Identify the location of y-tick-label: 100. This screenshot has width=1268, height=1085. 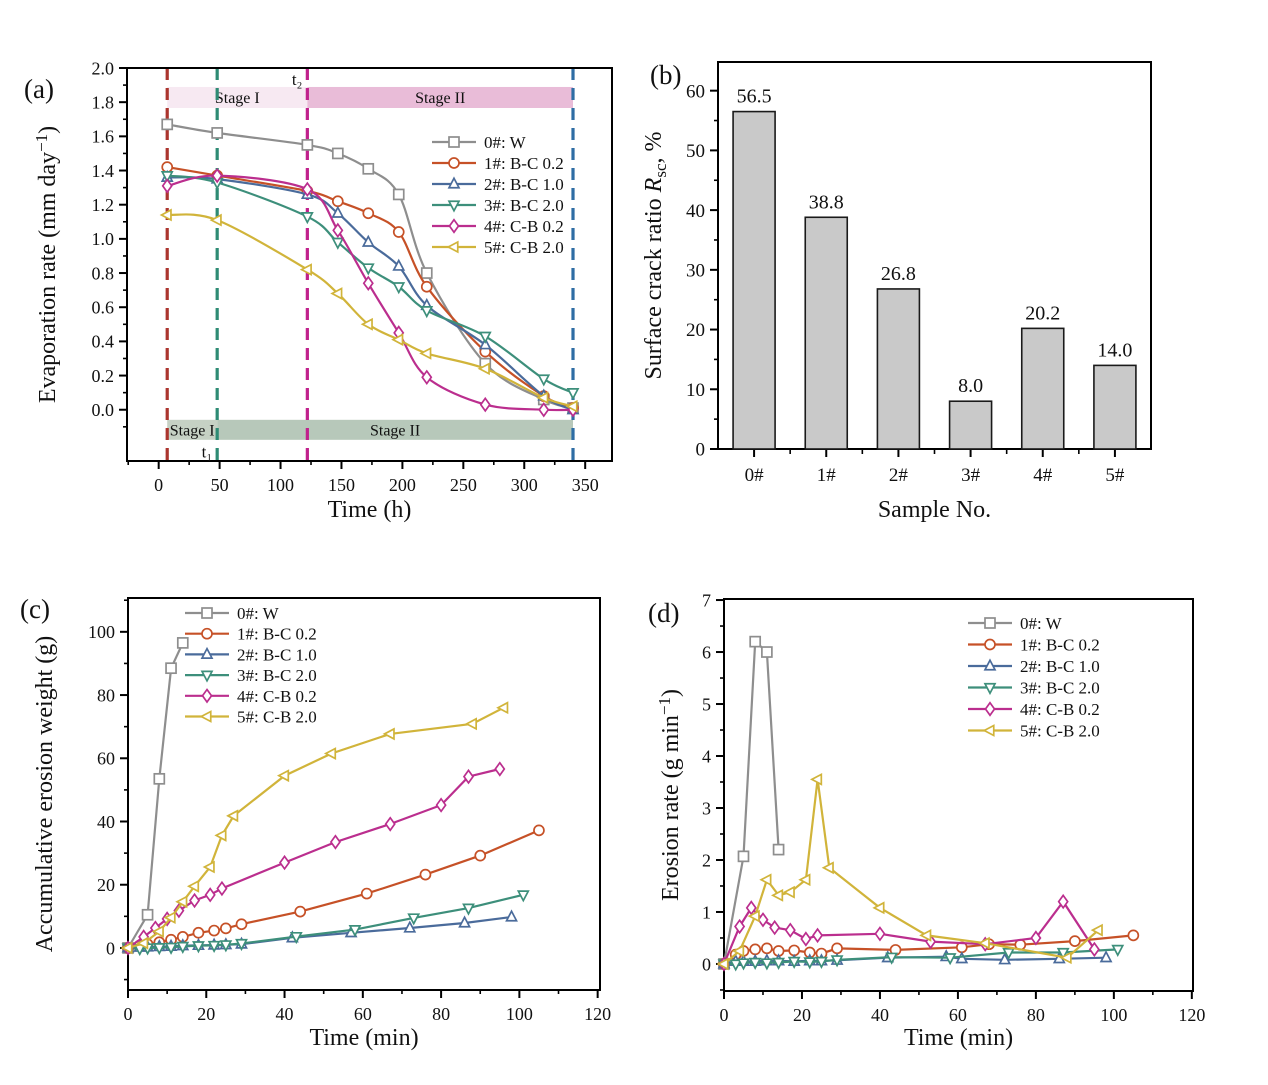
(101, 632).